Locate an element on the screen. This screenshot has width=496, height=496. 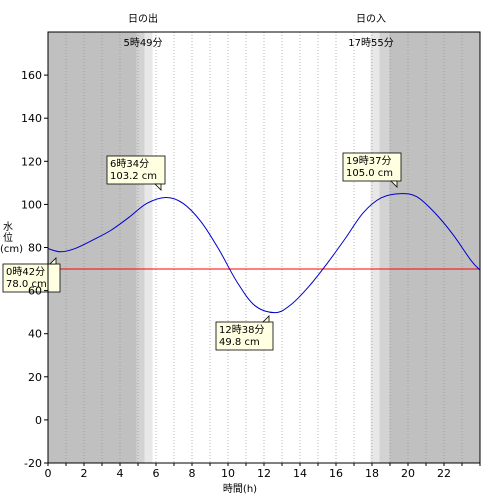
y-tick-label: 100 is located at coordinates (31, 204).